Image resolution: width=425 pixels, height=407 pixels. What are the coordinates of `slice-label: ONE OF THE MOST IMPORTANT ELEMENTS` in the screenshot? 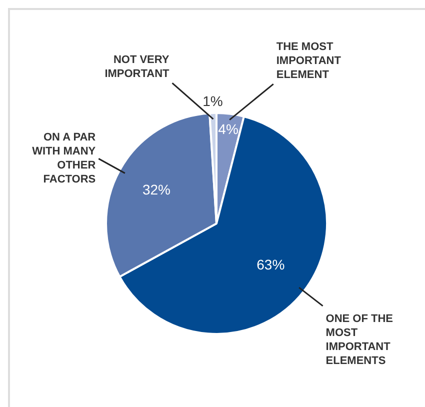 It's located at (360, 339).